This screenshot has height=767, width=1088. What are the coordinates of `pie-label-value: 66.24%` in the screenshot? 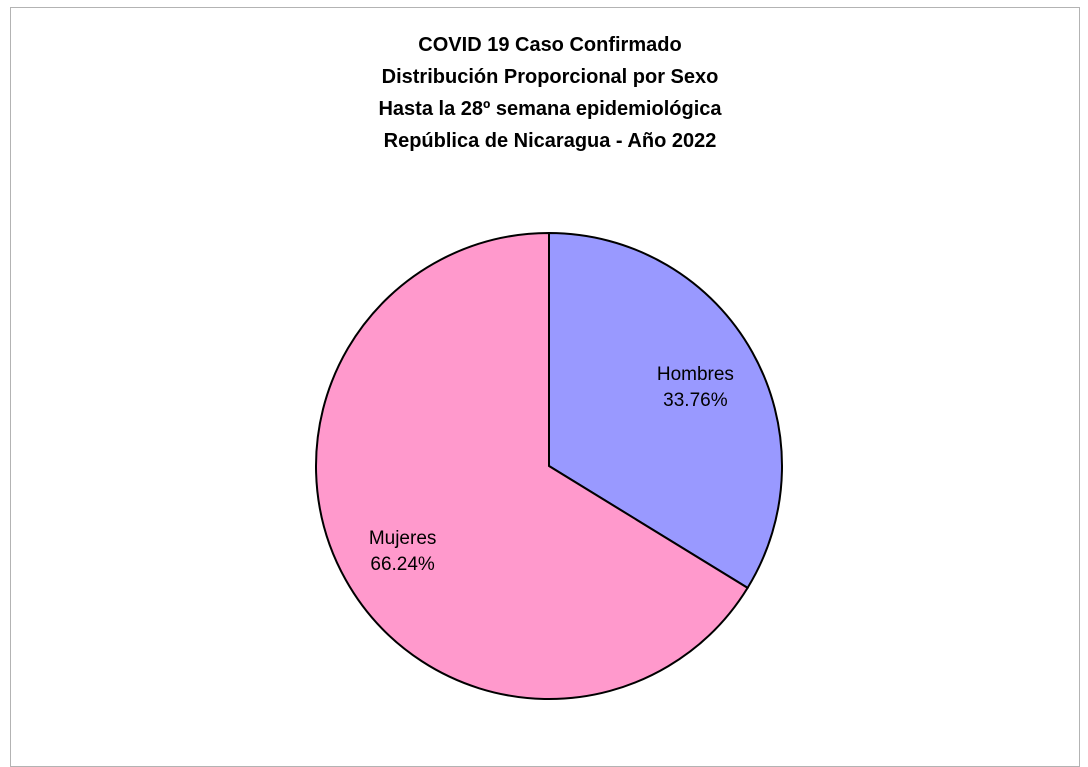 It's located at (402, 564).